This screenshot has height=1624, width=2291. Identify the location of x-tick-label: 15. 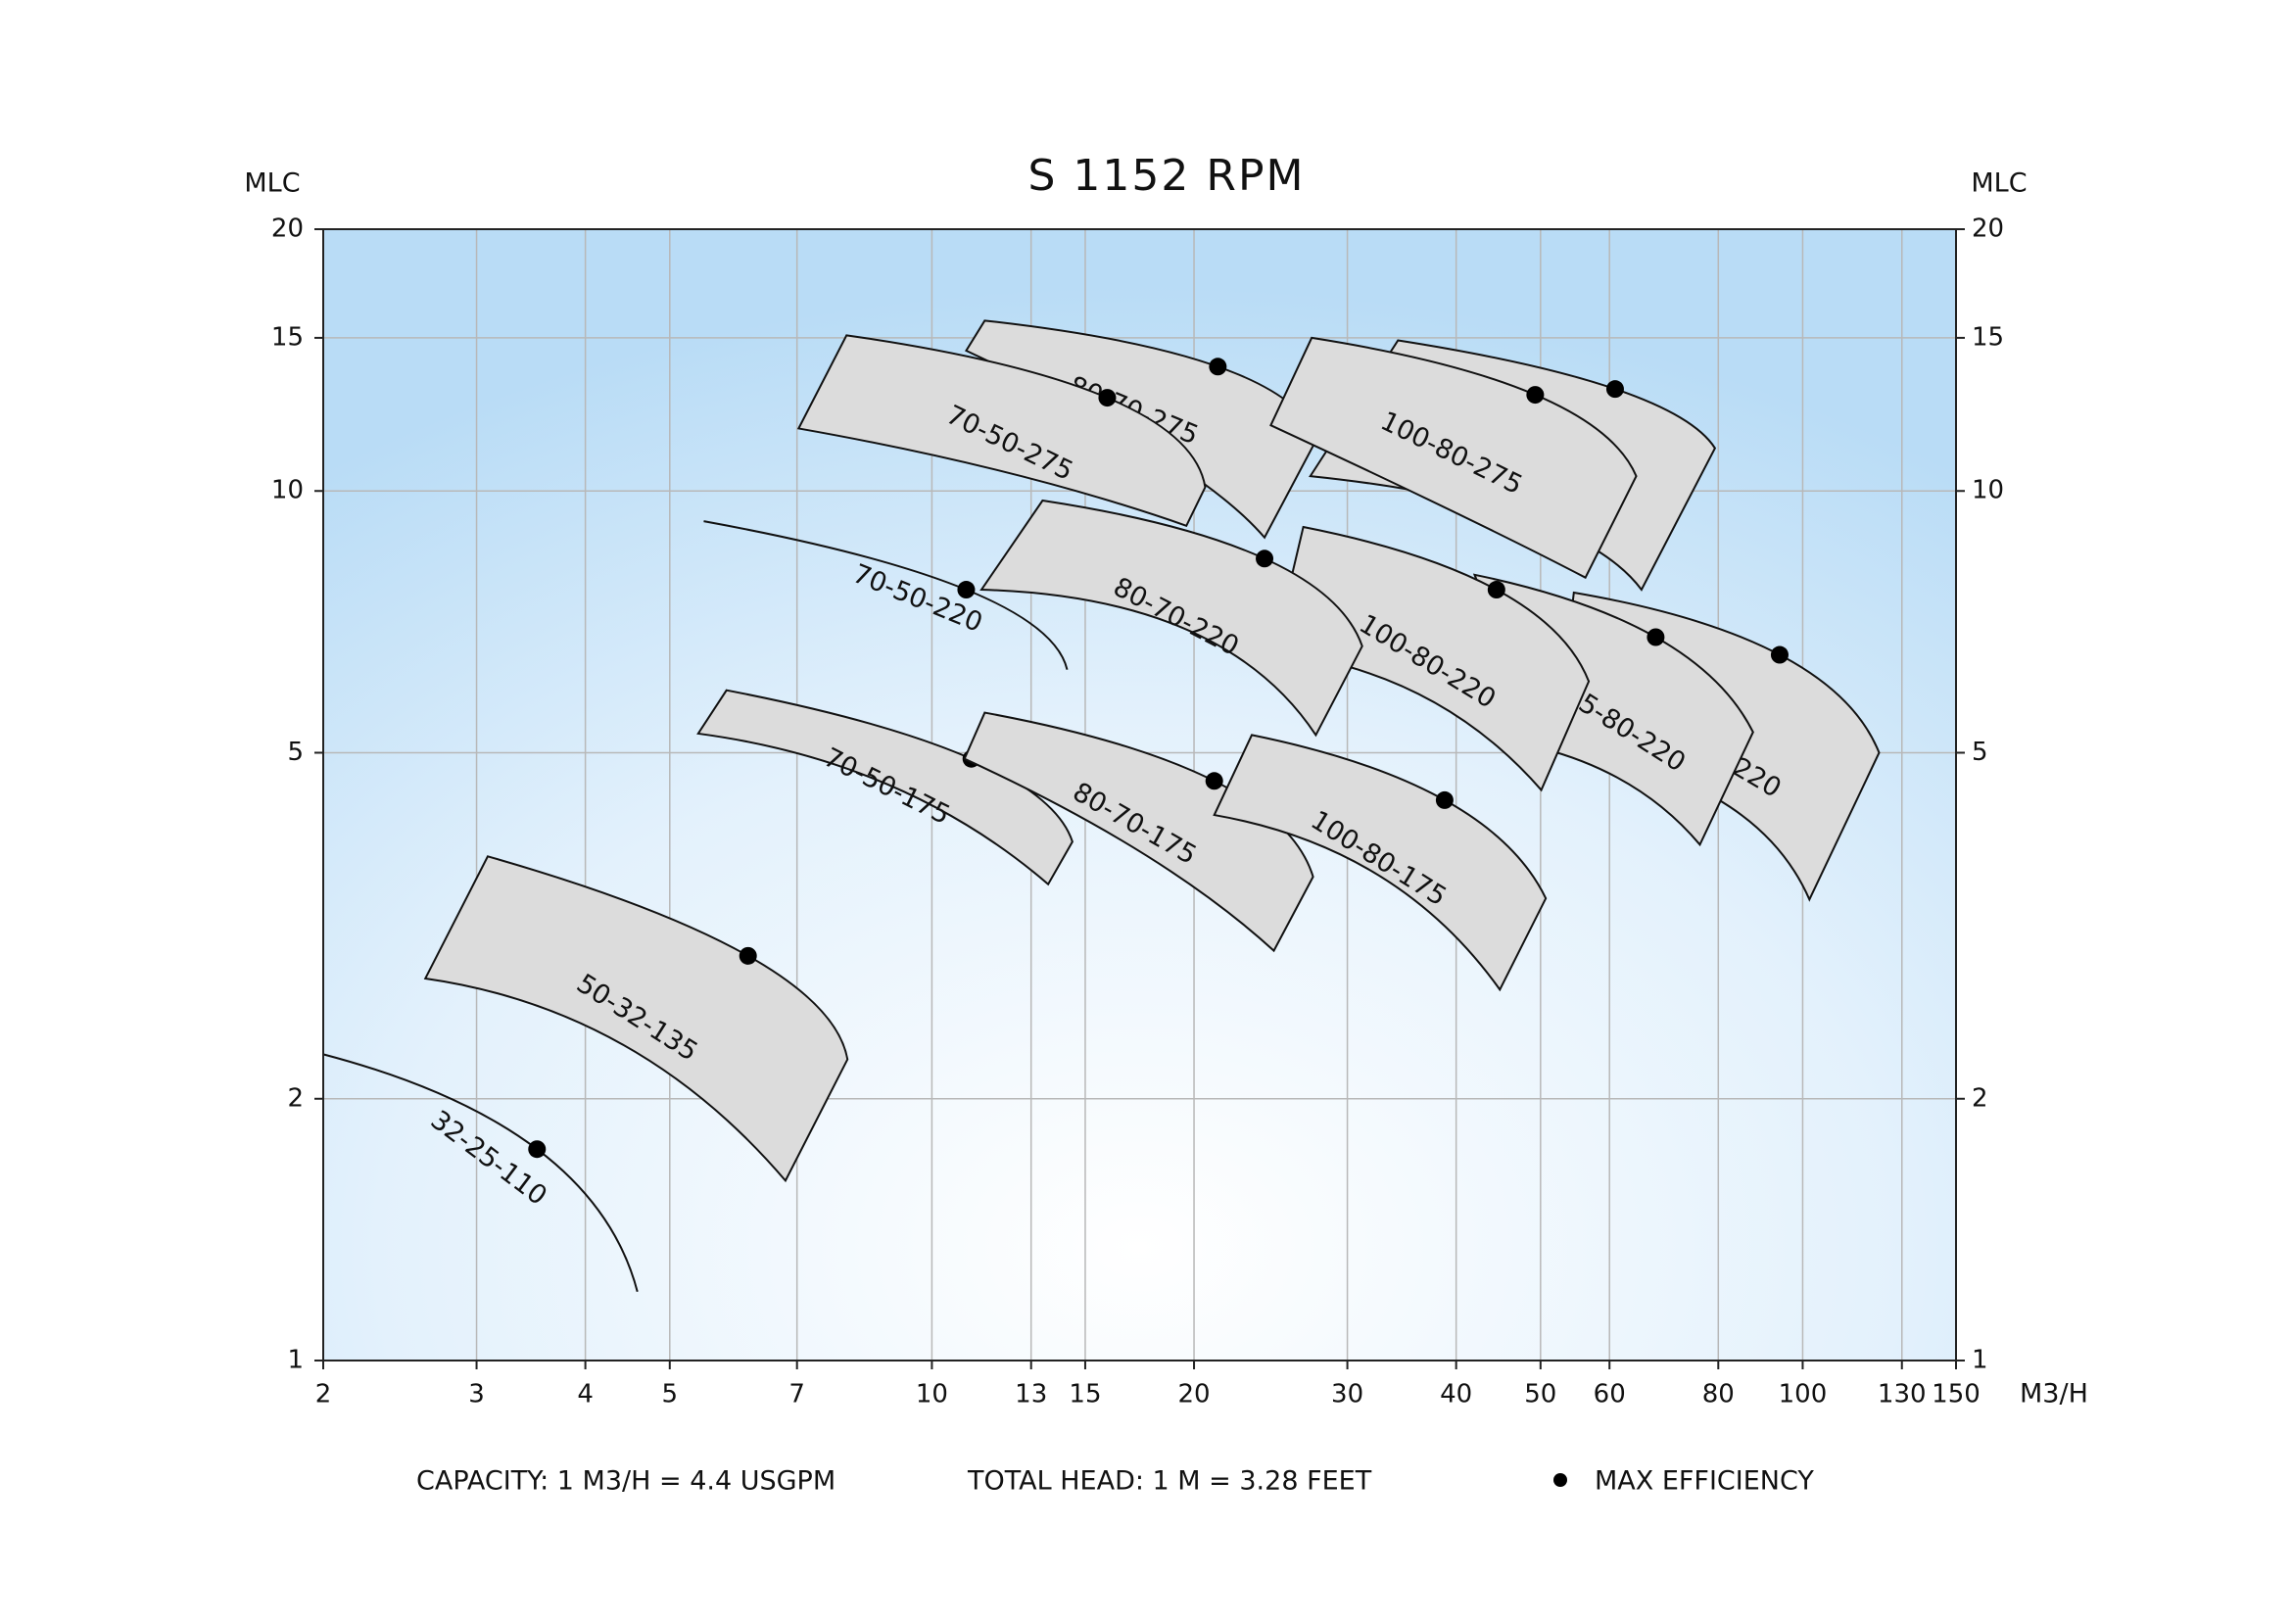
(1085, 1394).